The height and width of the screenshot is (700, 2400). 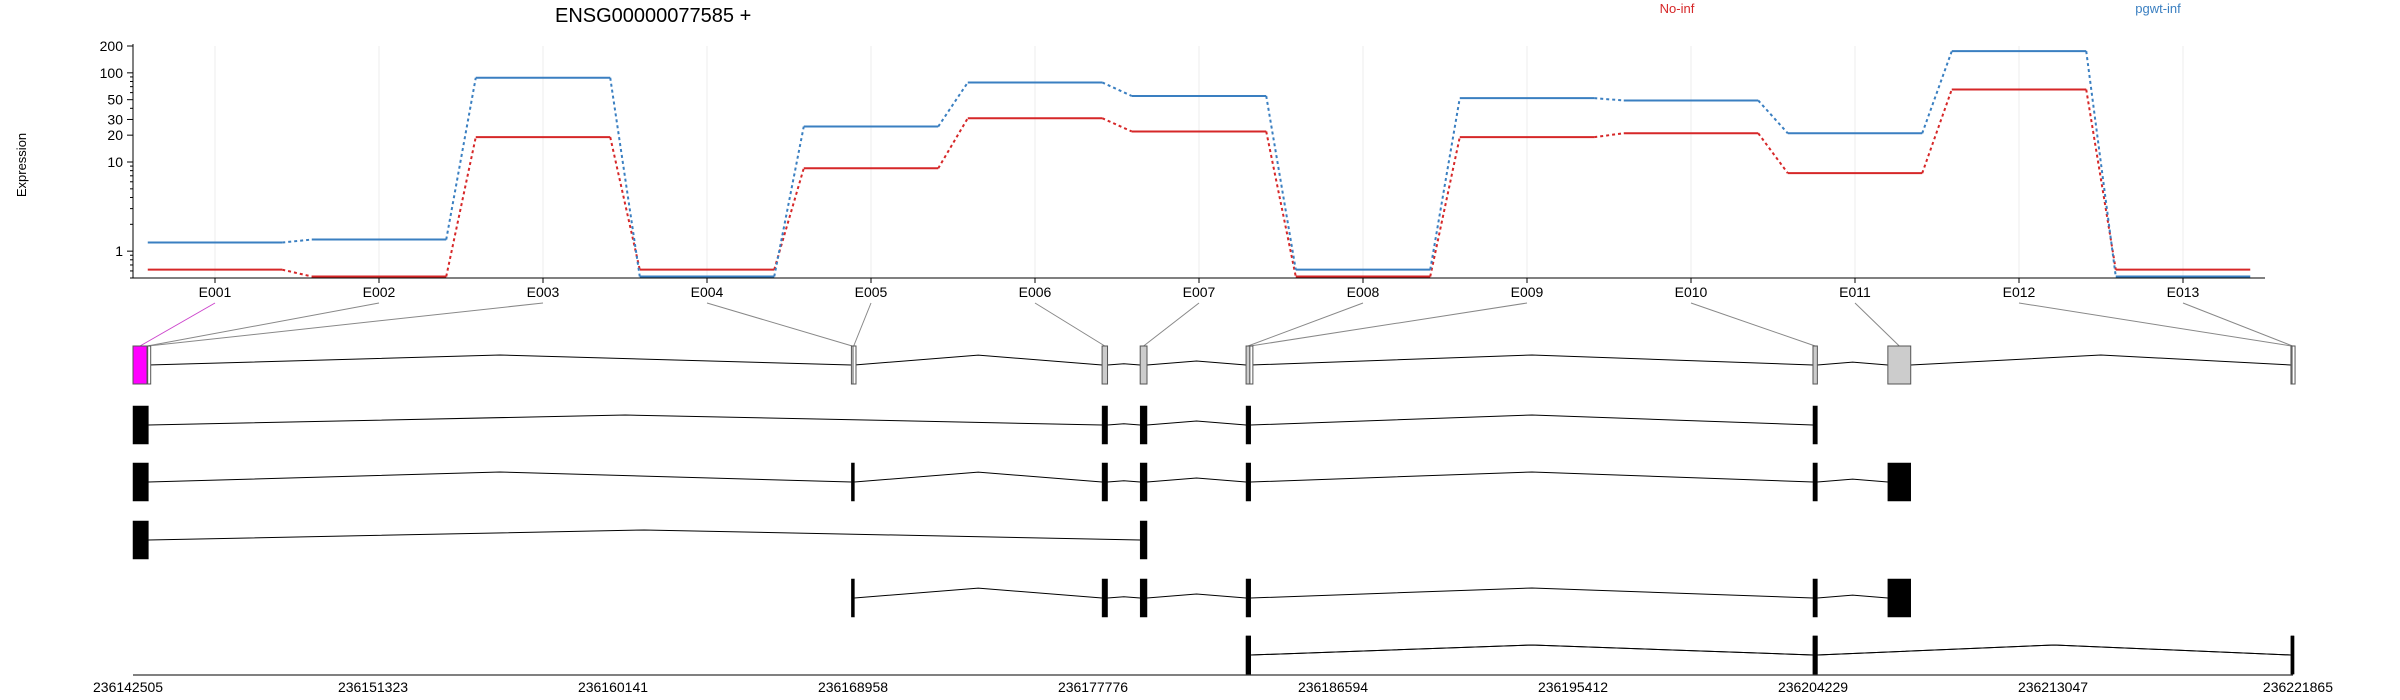 What do you see at coordinates (1214, 365) in the screenshot?
I see `exon-bin-row` at bounding box center [1214, 365].